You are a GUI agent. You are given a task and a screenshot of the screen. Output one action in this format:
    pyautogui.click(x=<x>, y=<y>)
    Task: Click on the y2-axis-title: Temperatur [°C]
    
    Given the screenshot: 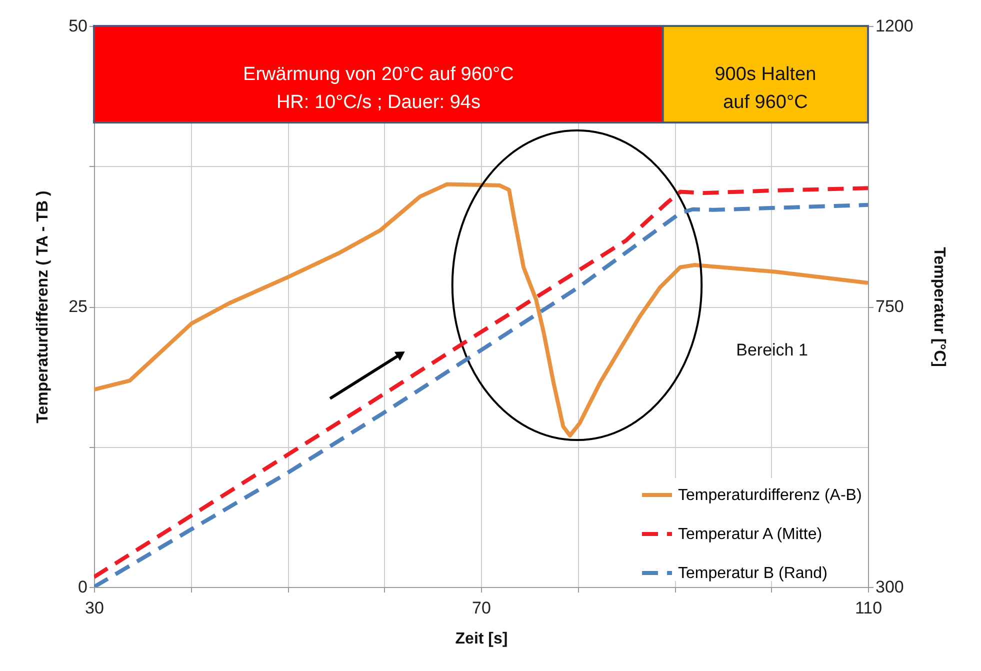 What is the action you would take?
    pyautogui.click(x=939, y=307)
    